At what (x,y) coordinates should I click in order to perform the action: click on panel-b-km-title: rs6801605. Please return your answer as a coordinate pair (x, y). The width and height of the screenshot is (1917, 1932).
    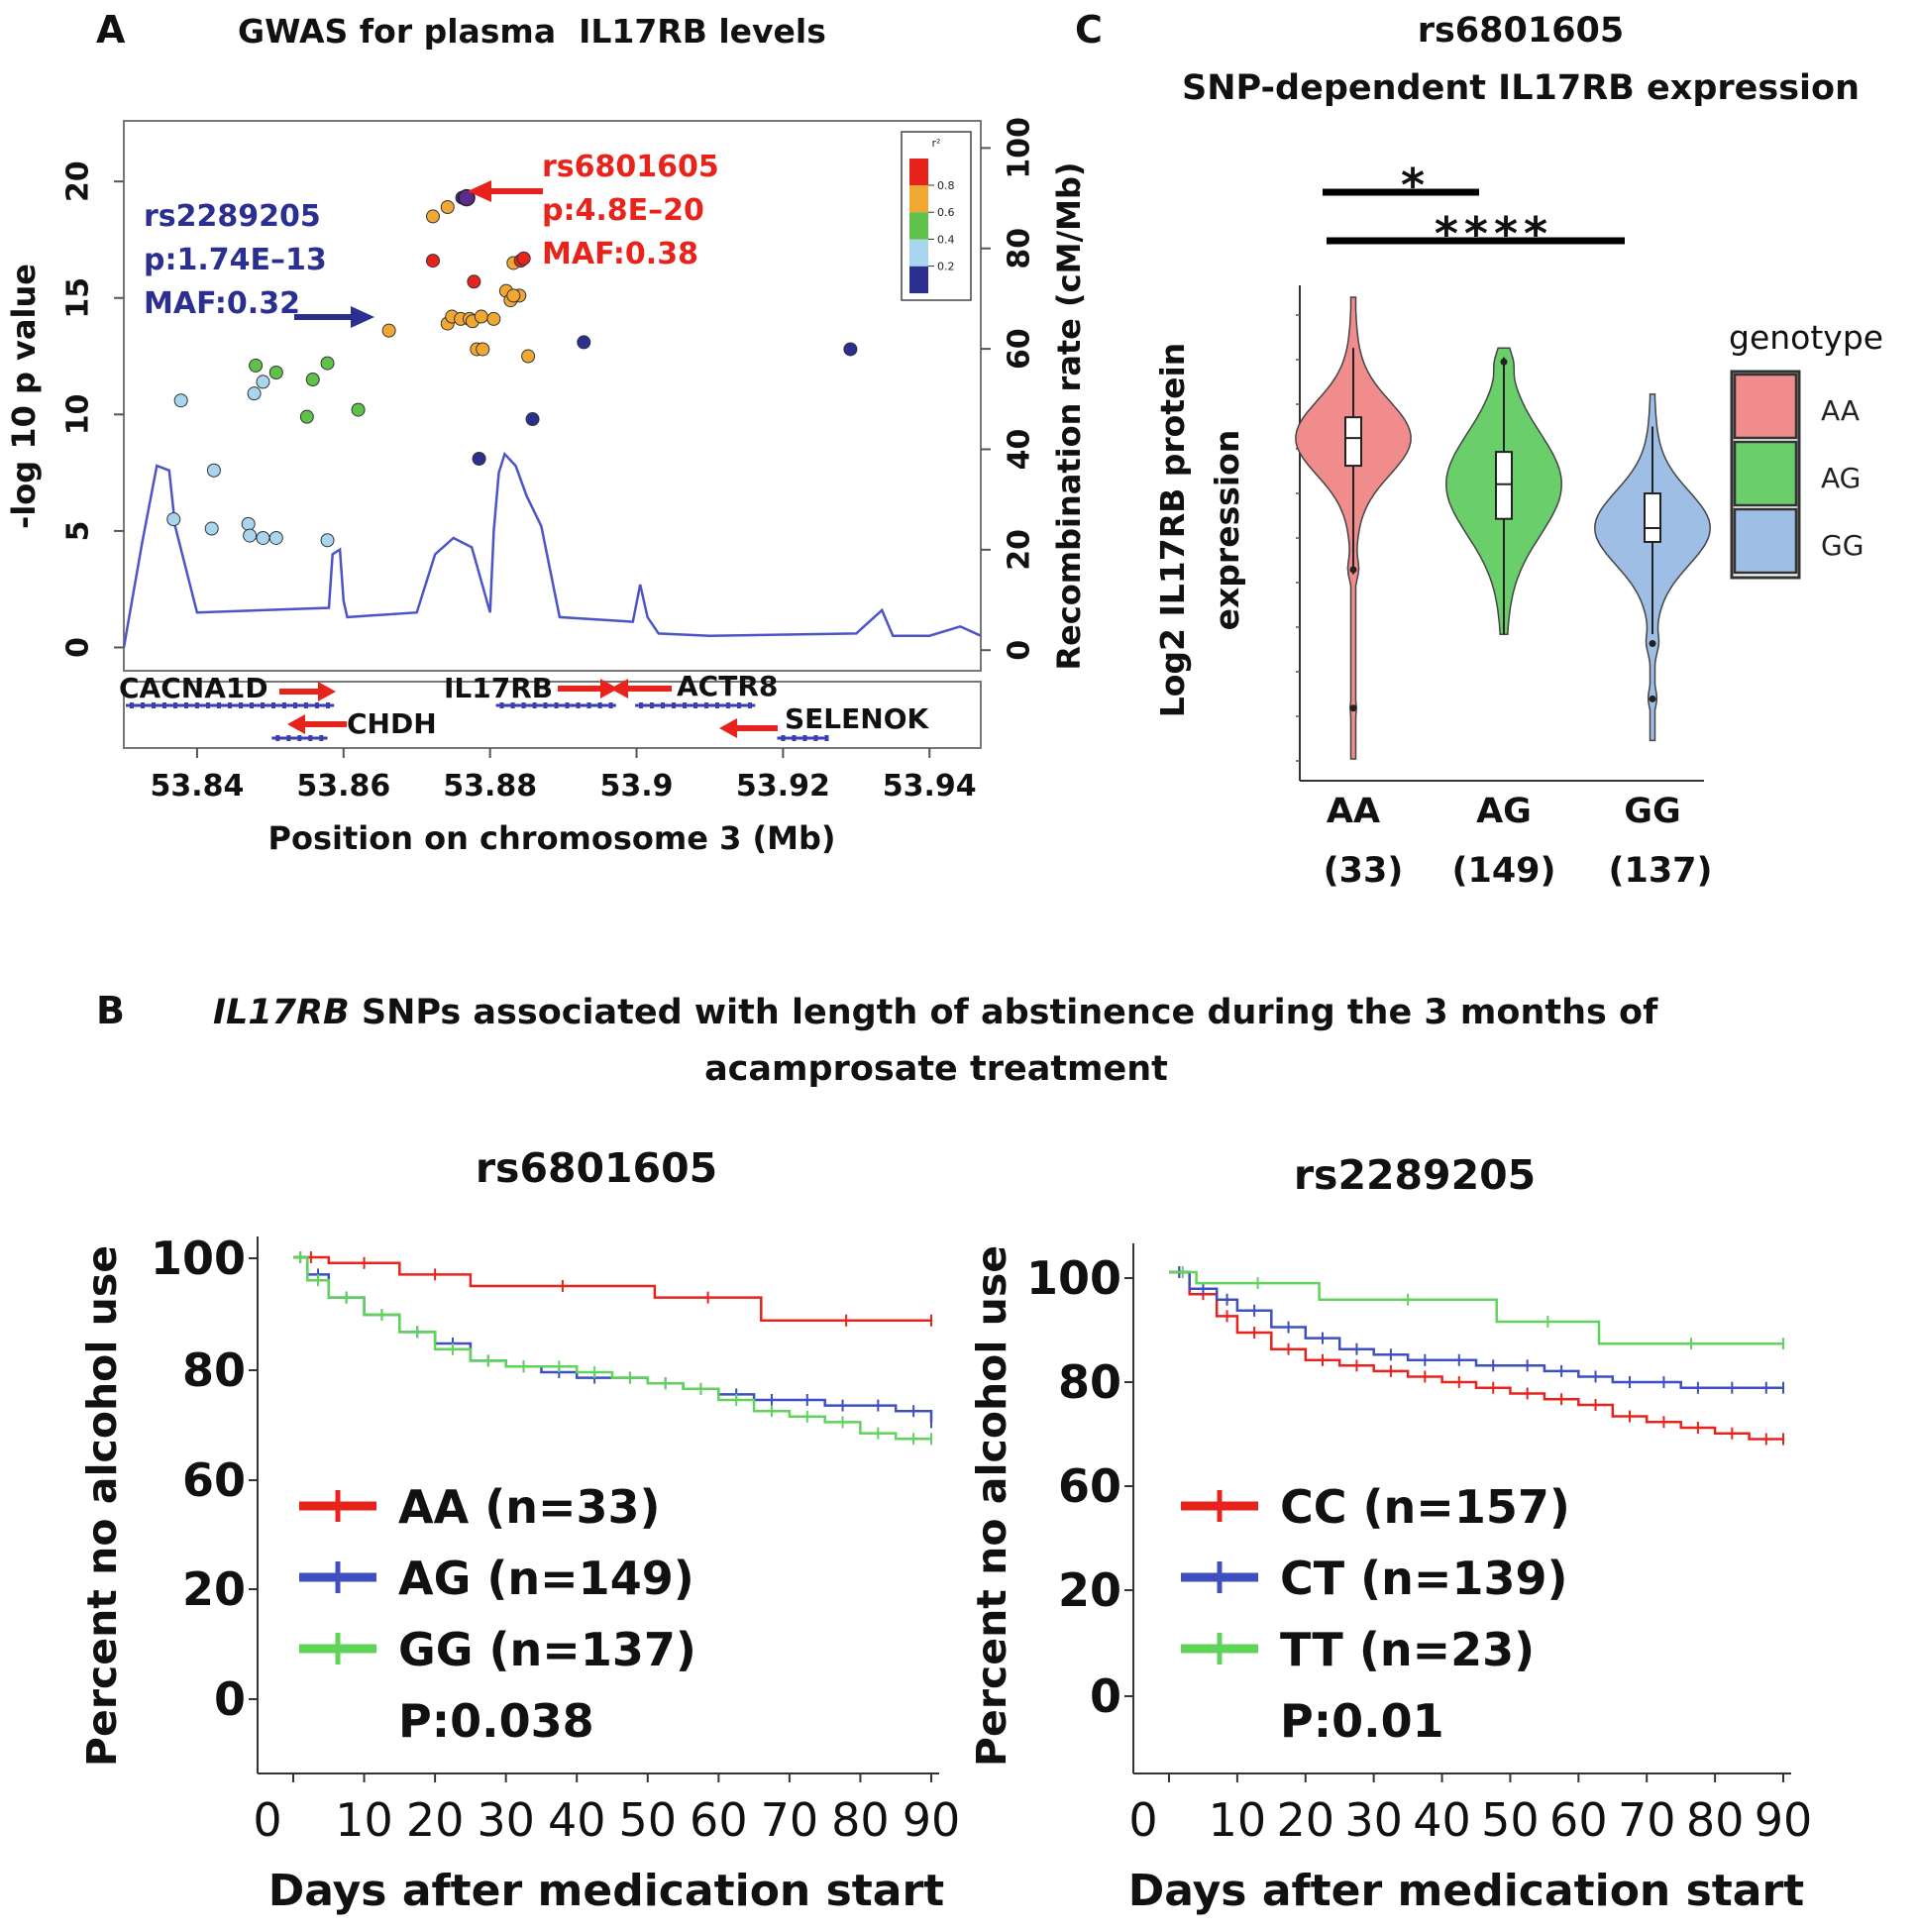
    Looking at the image, I should click on (596, 1168).